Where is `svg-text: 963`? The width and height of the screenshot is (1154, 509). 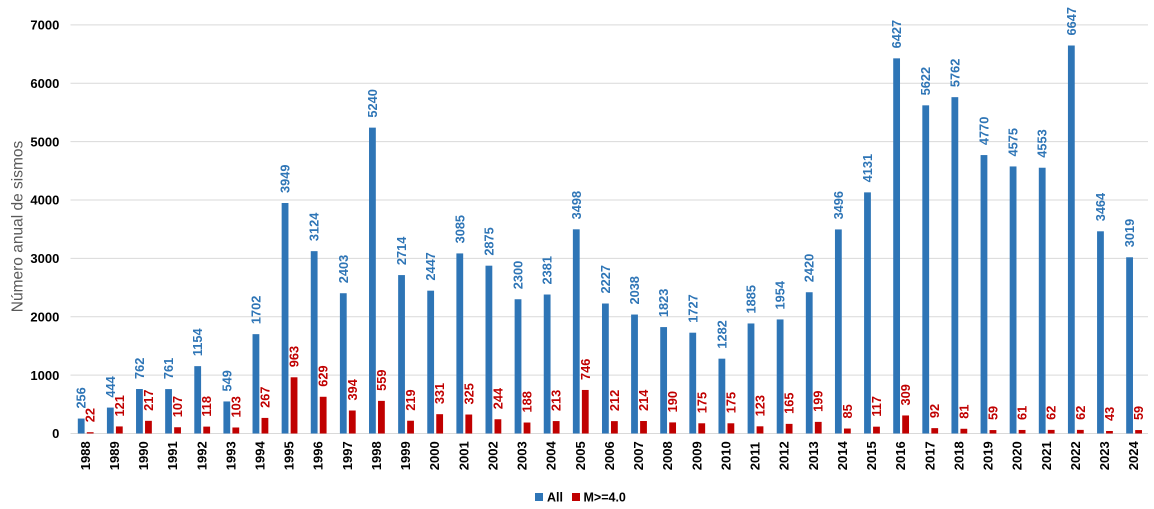
svg-text: 963 is located at coordinates (294, 356).